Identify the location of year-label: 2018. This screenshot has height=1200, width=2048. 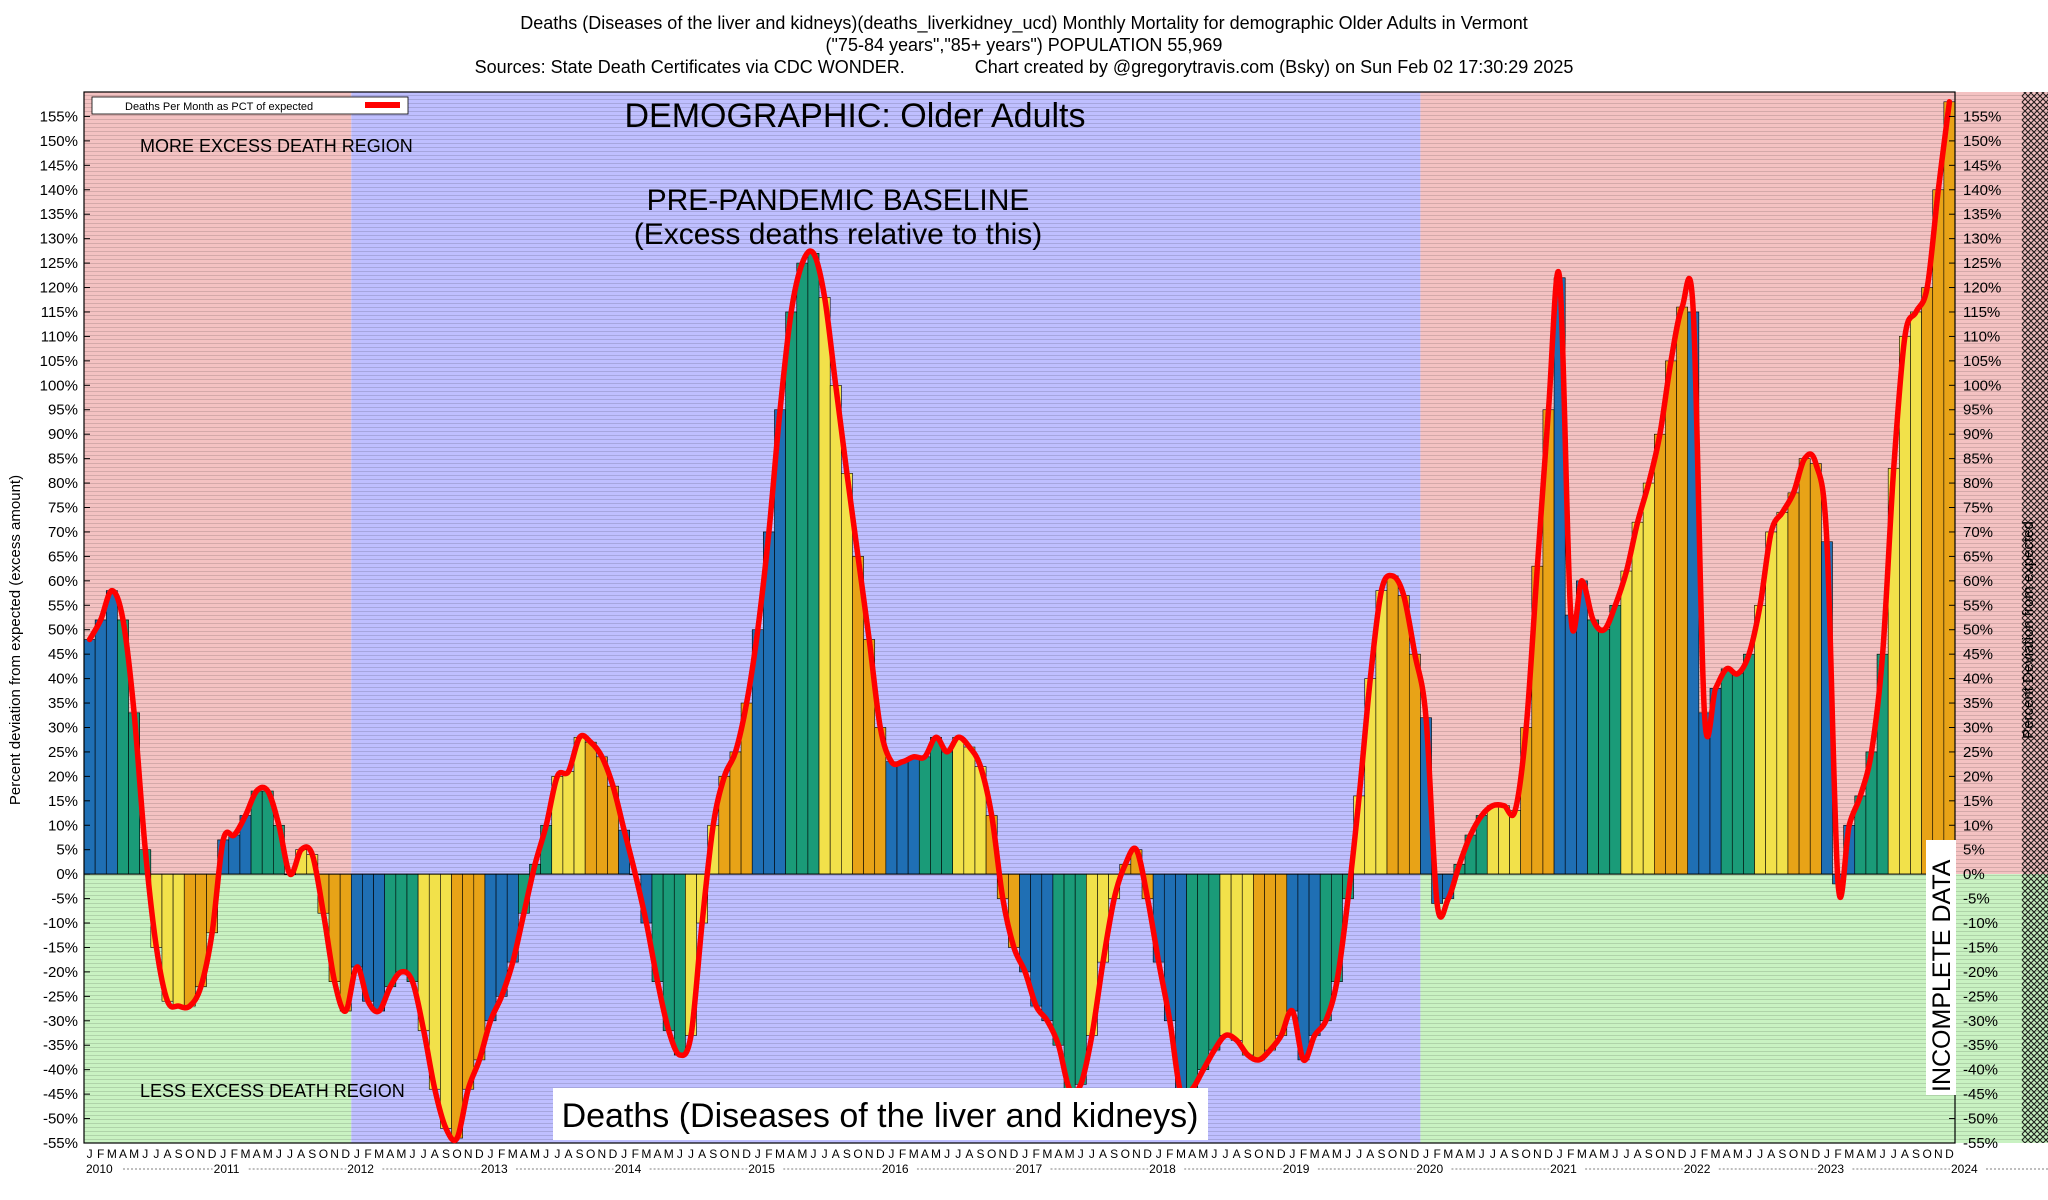
(1162, 1169).